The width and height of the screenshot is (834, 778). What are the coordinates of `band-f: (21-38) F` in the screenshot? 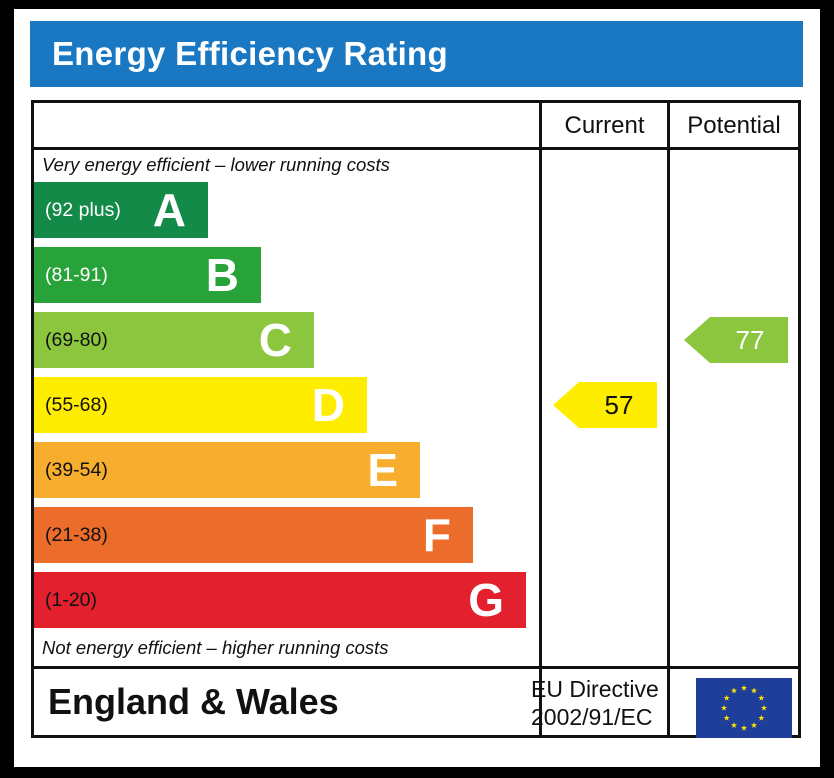 It's located at (253, 535).